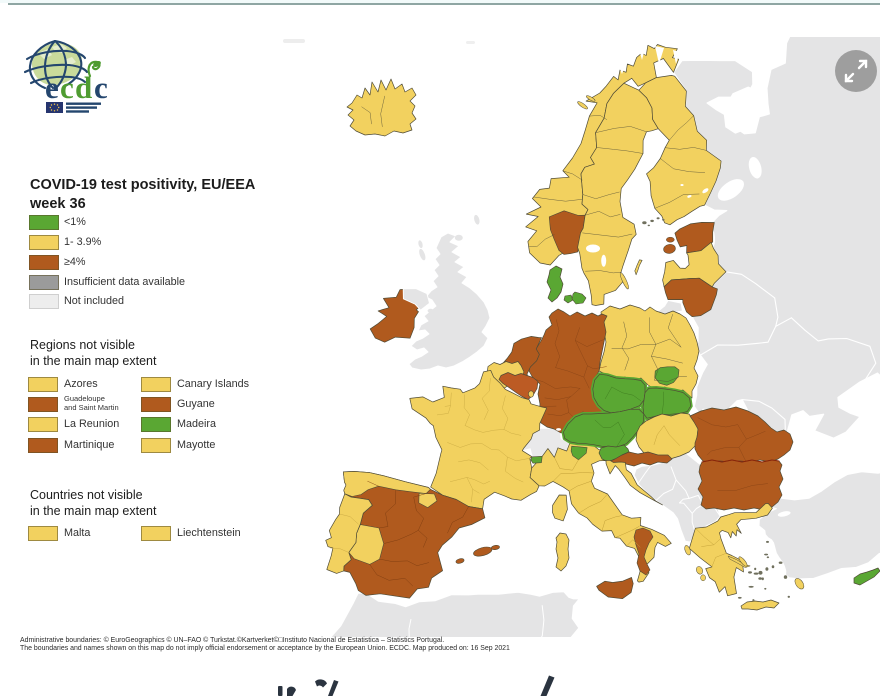 Image resolution: width=880 pixels, height=696 pixels. What do you see at coordinates (52, 87) in the screenshot?
I see `svg-text: e` at bounding box center [52, 87].